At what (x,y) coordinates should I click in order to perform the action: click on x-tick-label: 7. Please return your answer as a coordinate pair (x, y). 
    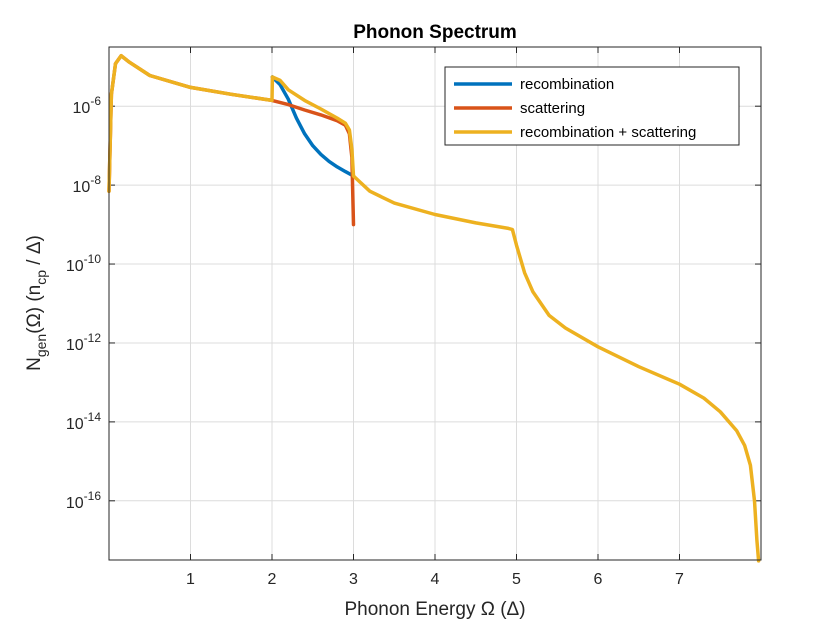
    Looking at the image, I should click on (679, 579).